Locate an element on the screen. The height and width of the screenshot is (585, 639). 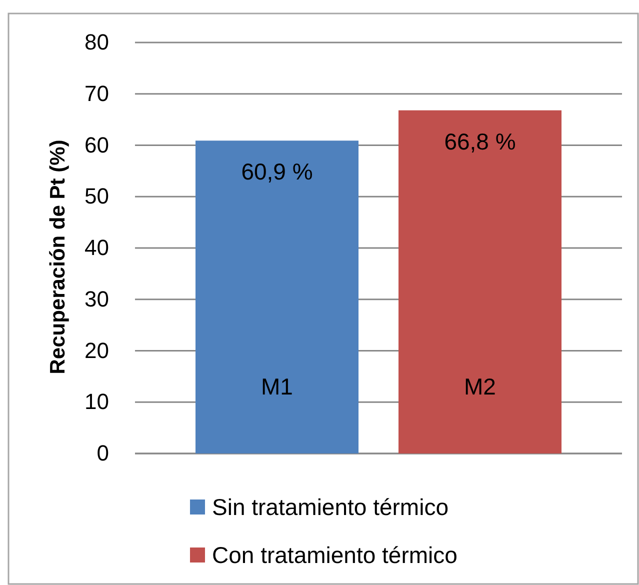
y-tick-label: 70 is located at coordinates (96, 93).